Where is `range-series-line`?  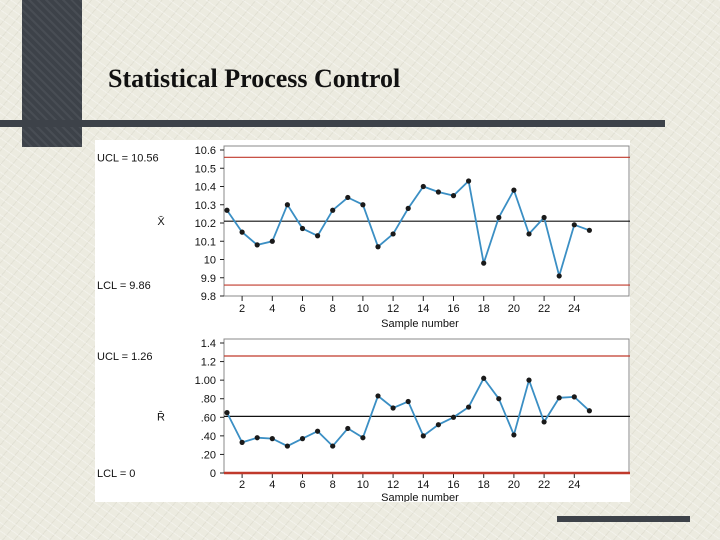
range-series-line is located at coordinates (408, 412).